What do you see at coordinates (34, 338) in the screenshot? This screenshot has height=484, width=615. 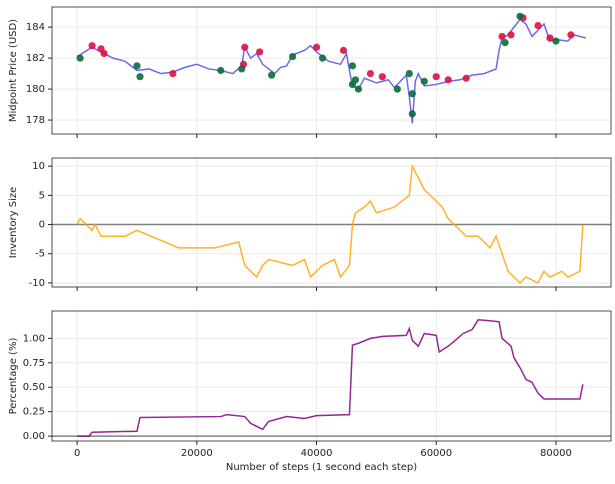 I see `y-tick-label: 1.00` at bounding box center [34, 338].